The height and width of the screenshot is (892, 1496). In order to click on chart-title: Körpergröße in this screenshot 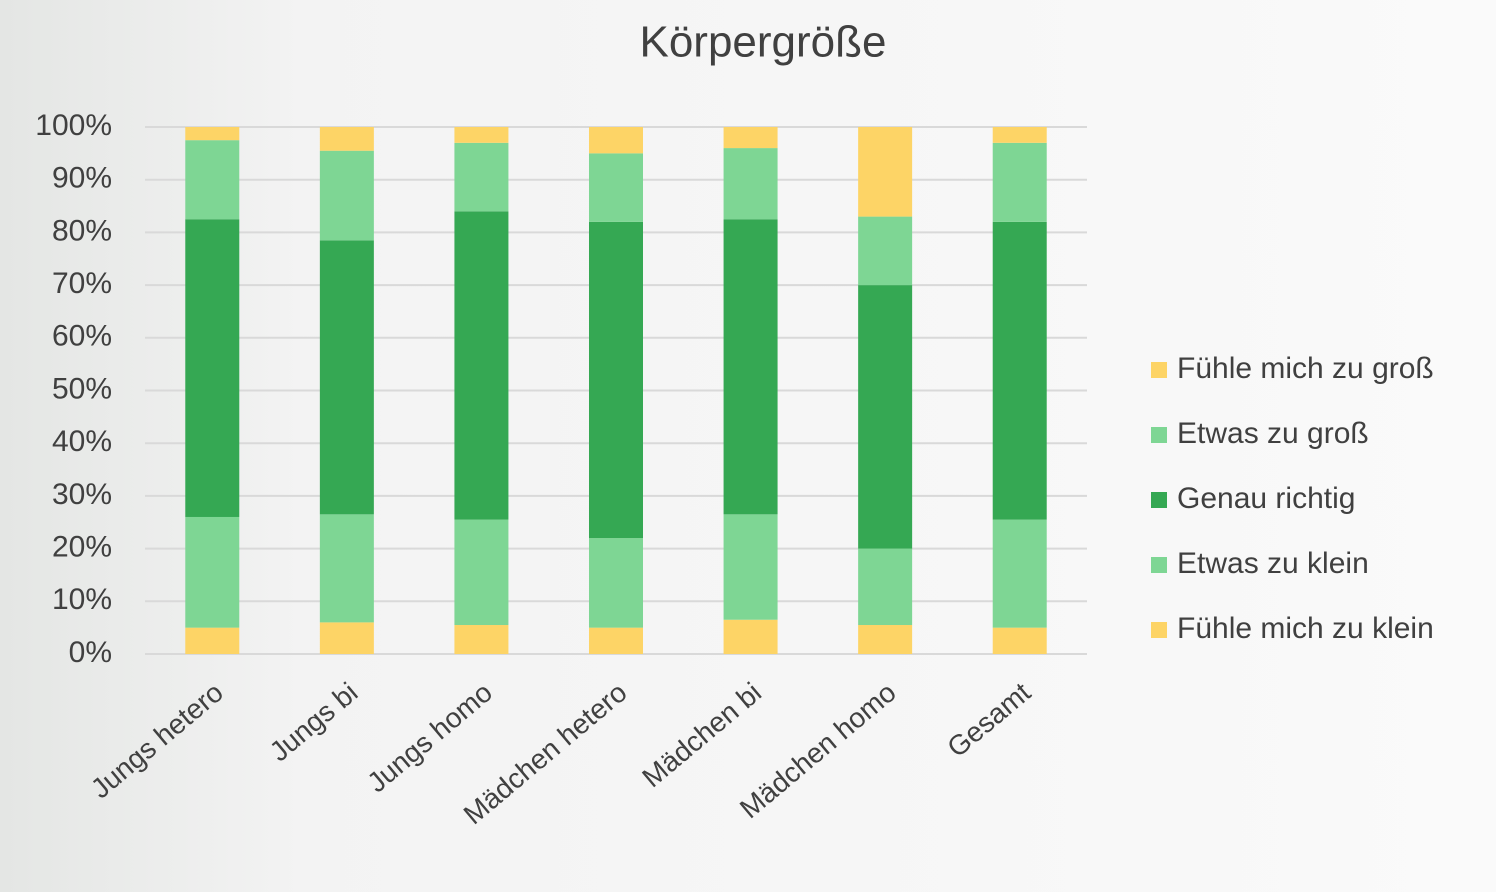, I will do `click(762, 42)`.